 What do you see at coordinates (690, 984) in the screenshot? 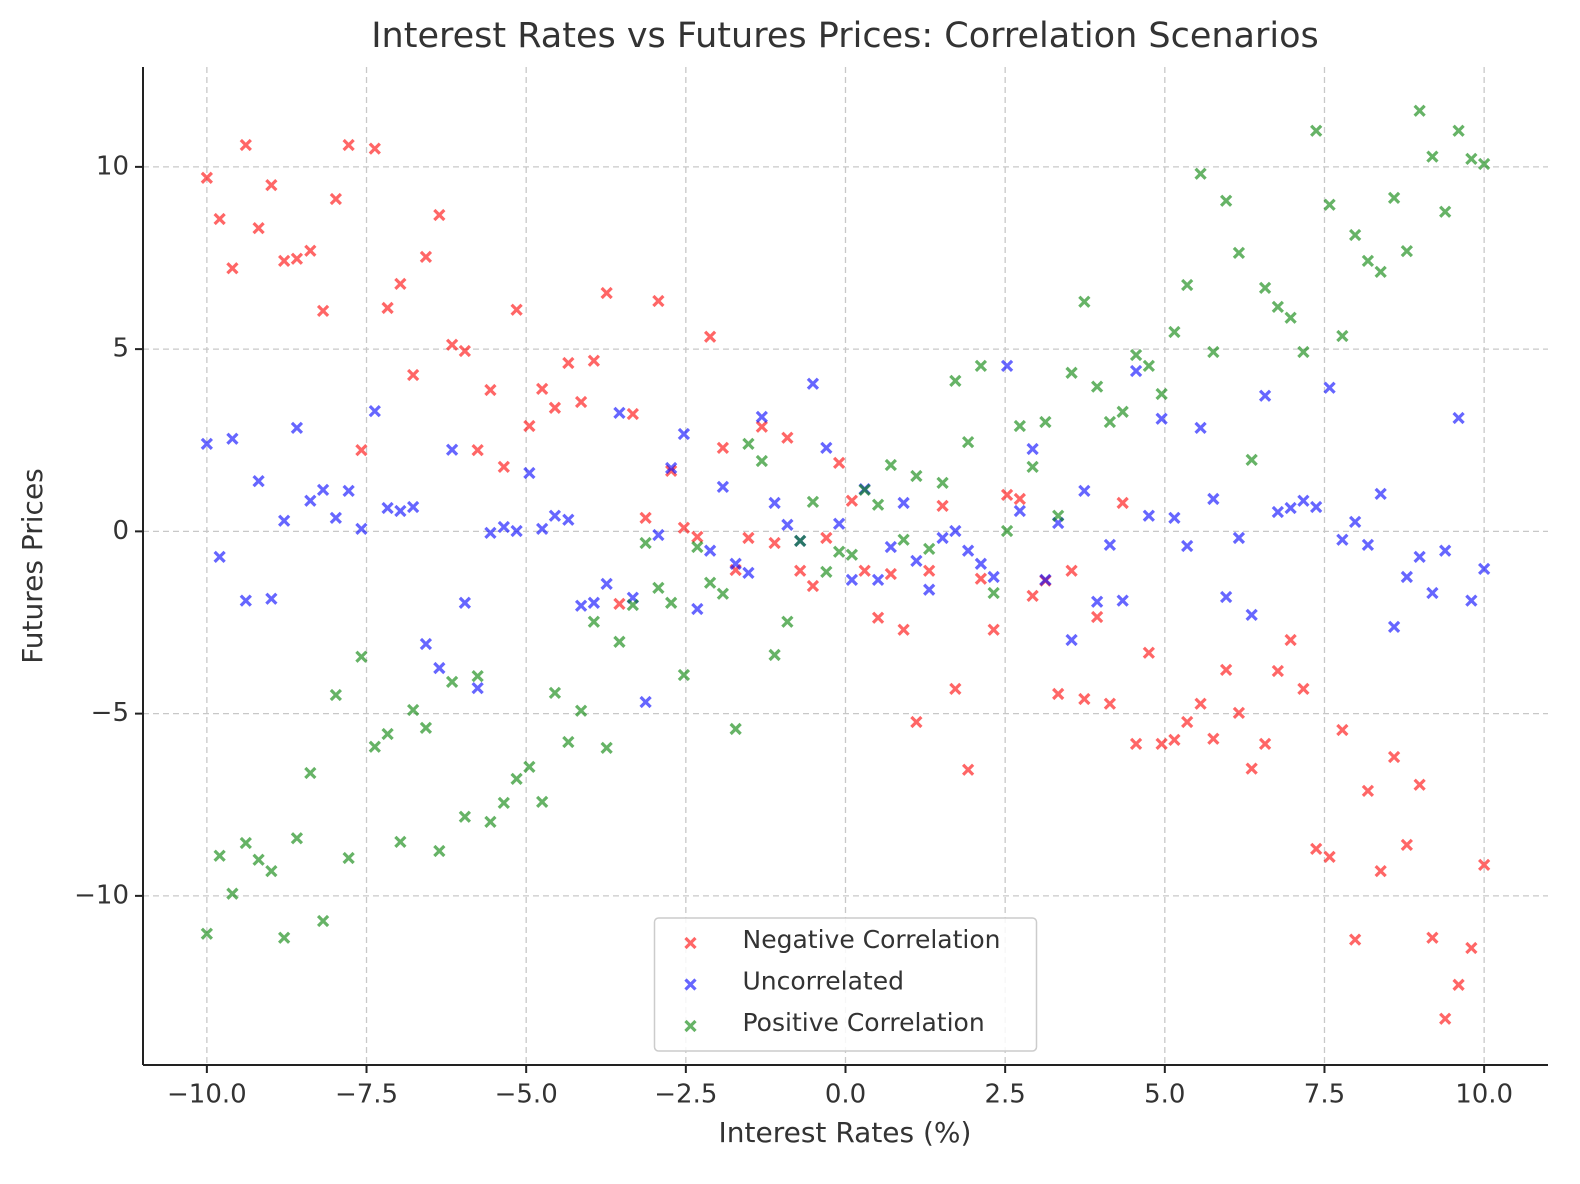
I see `legend-marker` at bounding box center [690, 984].